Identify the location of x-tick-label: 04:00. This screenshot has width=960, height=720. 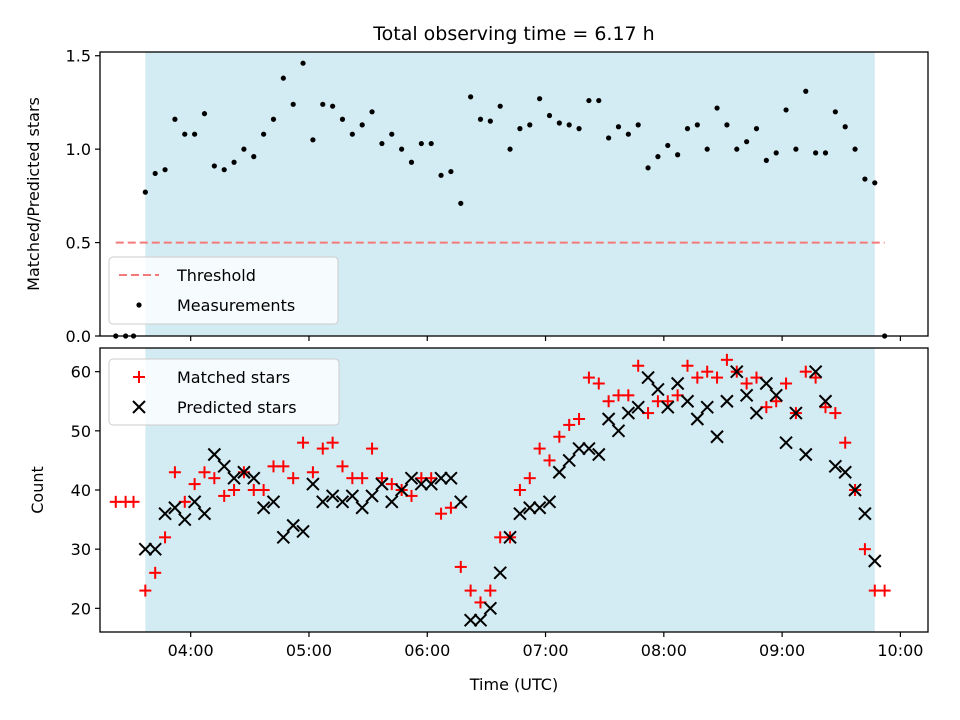
(191, 650).